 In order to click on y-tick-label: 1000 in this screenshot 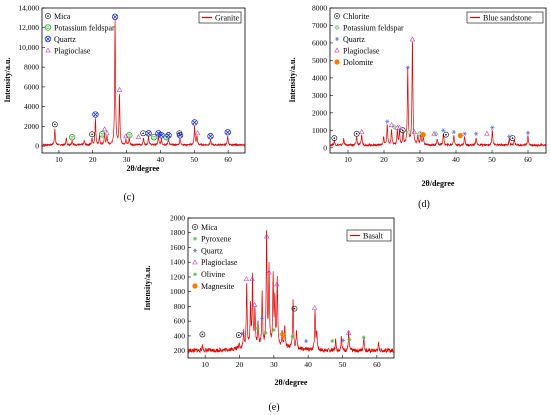, I will do `click(319, 130)`.